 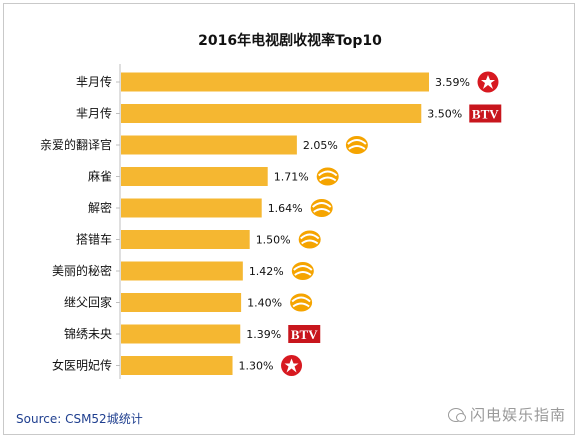 I want to click on category-label: 继父回家, so click(x=88, y=302).